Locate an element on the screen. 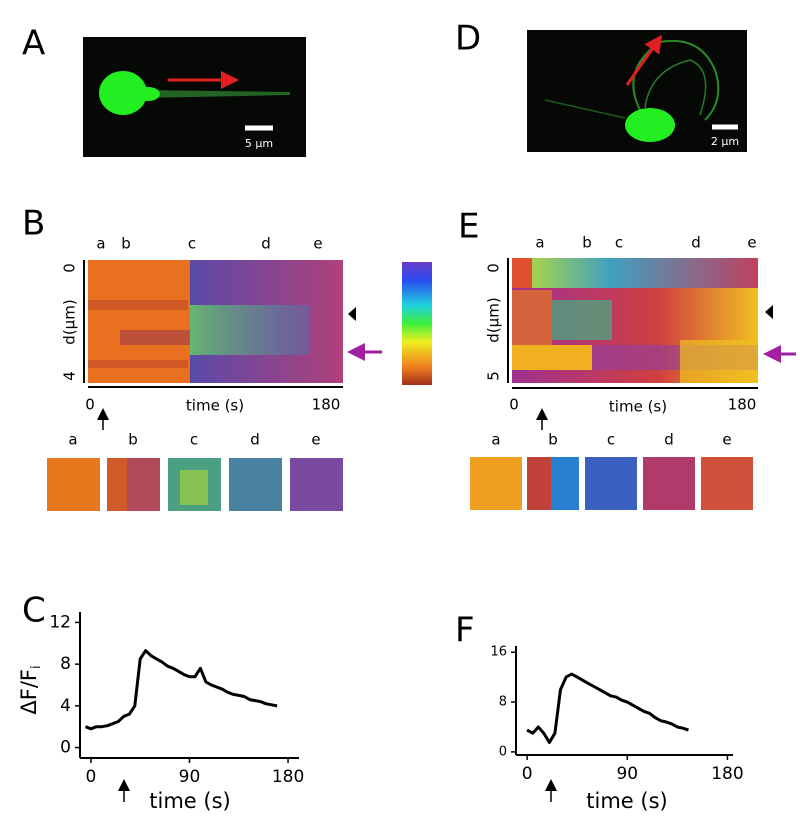 Image resolution: width=800 pixels, height=824 pixels. panel-label: F is located at coordinates (465, 631).